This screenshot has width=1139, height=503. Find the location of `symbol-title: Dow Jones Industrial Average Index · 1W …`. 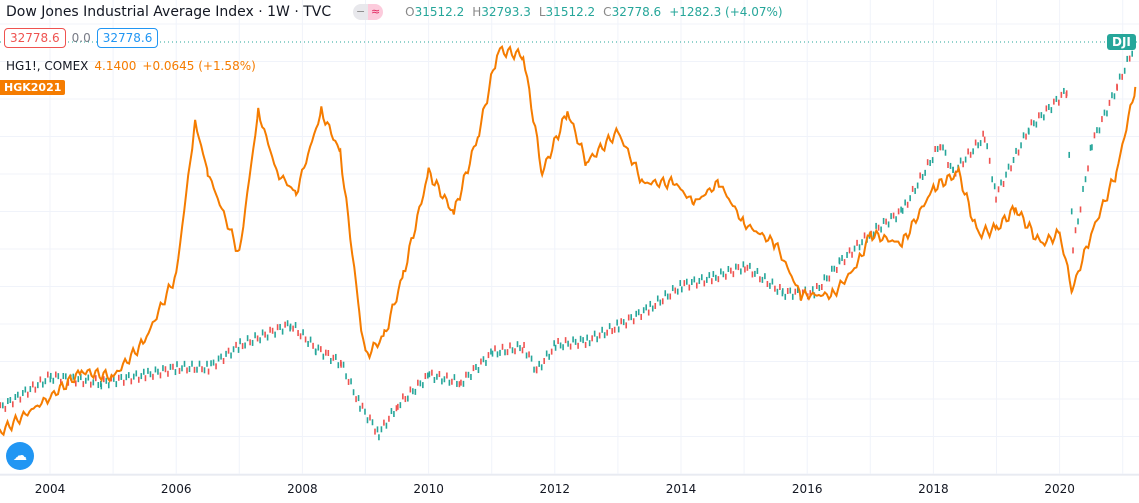

symbol-title: Dow Jones Industrial Average Index · 1W … is located at coordinates (169, 12).